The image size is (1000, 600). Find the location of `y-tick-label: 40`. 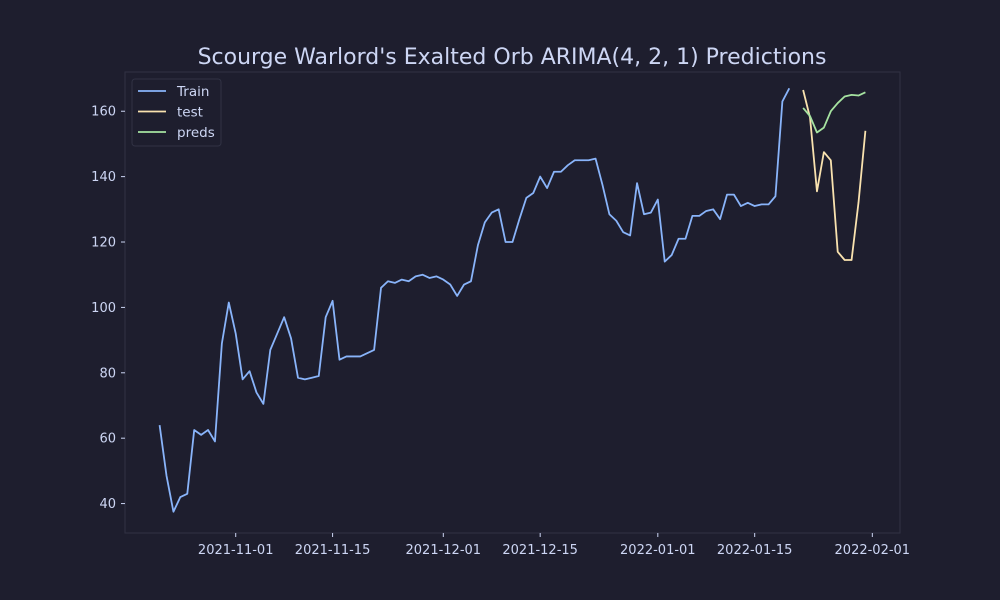

y-tick-label: 40 is located at coordinates (107, 504).